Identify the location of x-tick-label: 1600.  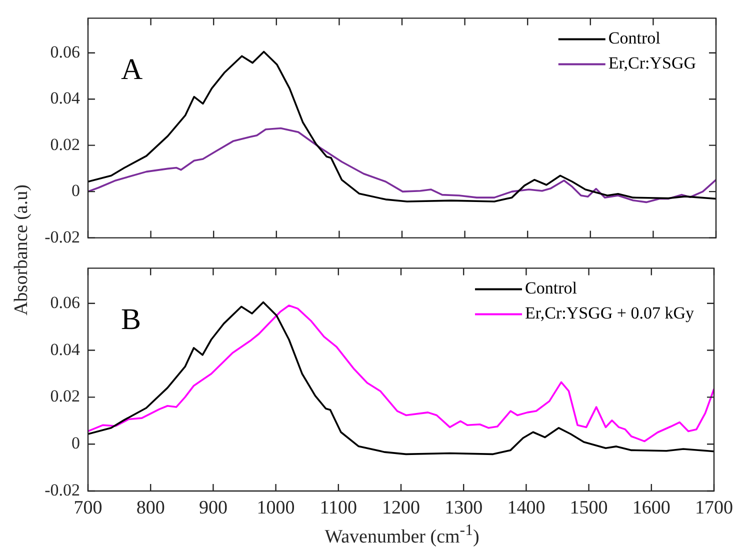
(651, 507).